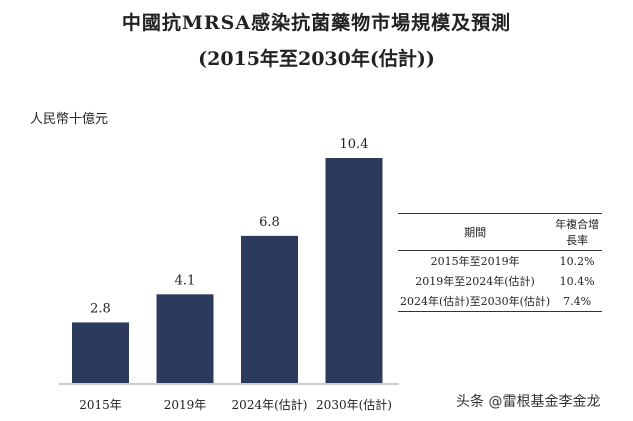  What do you see at coordinates (185, 405) in the screenshot?
I see `x-tick-label: 2019年` at bounding box center [185, 405].